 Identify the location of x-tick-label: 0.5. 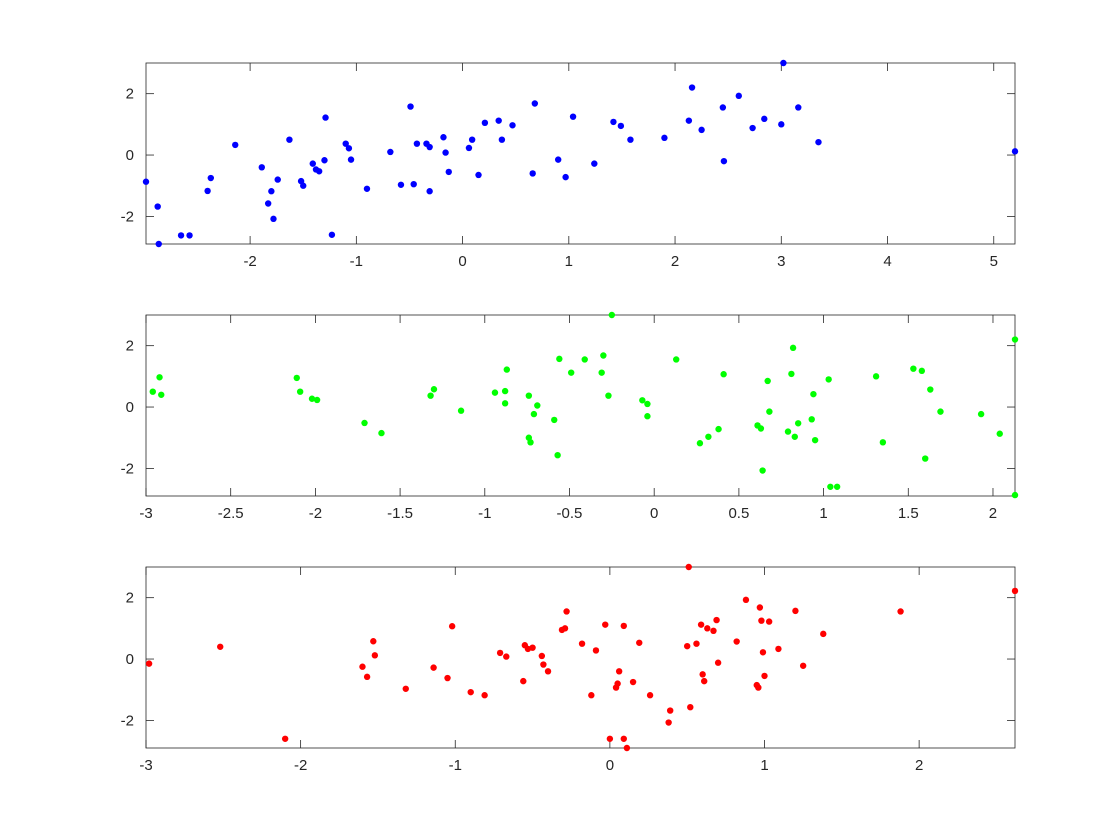
(738, 513).